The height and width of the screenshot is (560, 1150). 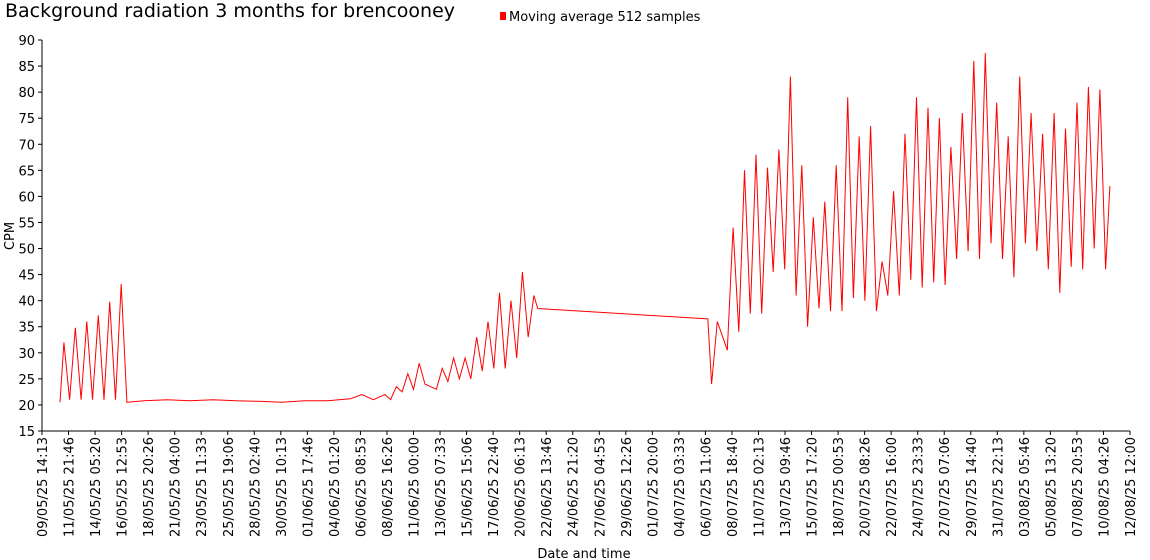 What do you see at coordinates (229, 487) in the screenshot?
I see `x-tick-label: 25/05/25 19:06` at bounding box center [229, 487].